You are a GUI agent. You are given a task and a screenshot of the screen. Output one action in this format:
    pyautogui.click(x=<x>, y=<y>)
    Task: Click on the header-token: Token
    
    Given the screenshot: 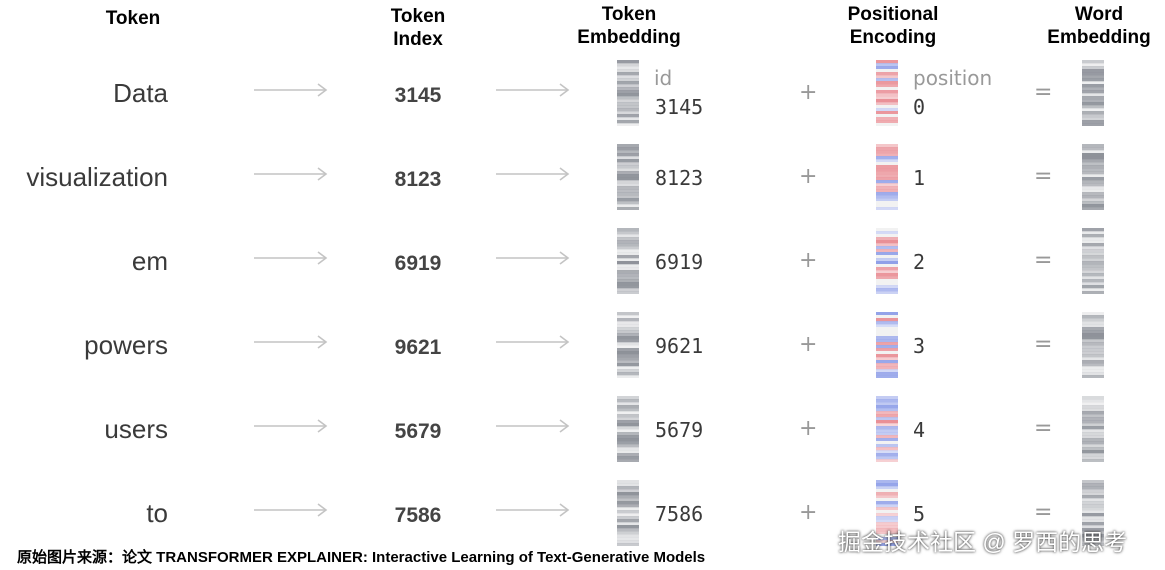 What is the action you would take?
    pyautogui.click(x=133, y=18)
    